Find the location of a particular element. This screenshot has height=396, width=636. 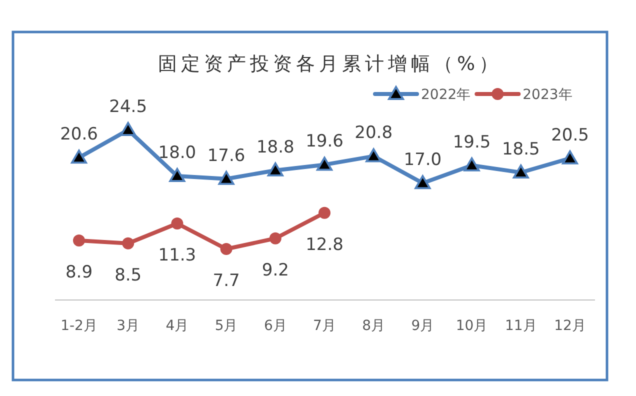

data-label: 18.0 is located at coordinates (177, 153).